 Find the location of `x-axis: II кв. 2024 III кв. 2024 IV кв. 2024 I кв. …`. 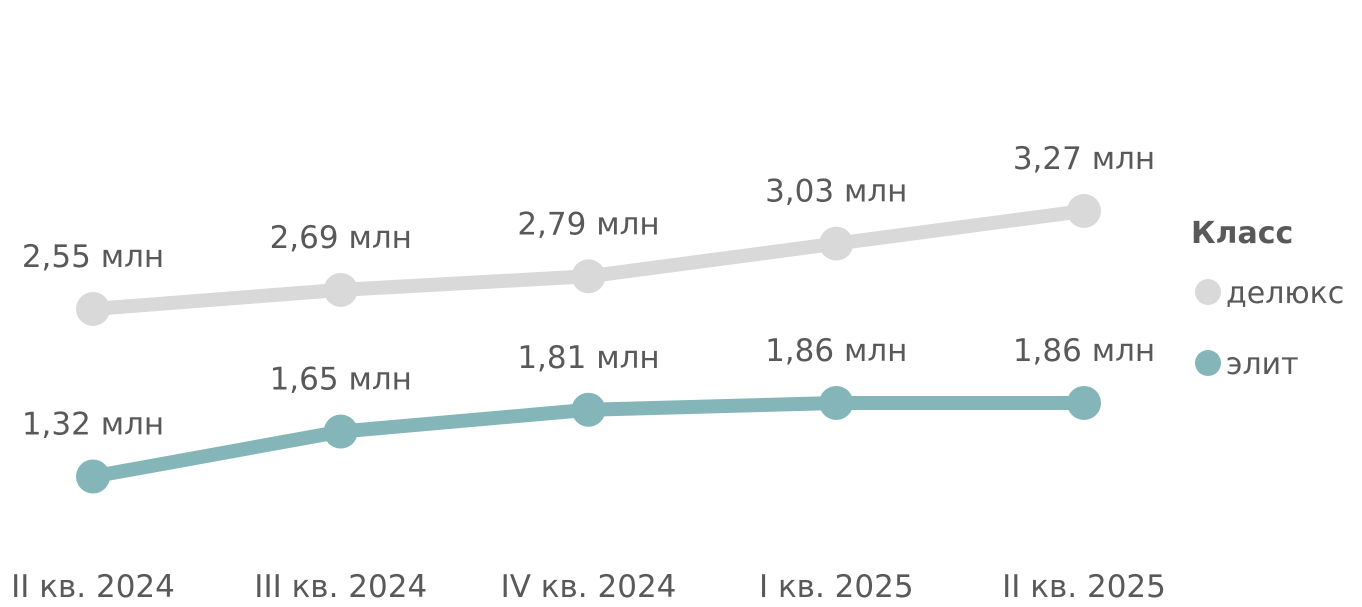

x-axis: II кв. 2024 III кв. 2024 IV кв. 2024 I кв. … is located at coordinates (588, 587).